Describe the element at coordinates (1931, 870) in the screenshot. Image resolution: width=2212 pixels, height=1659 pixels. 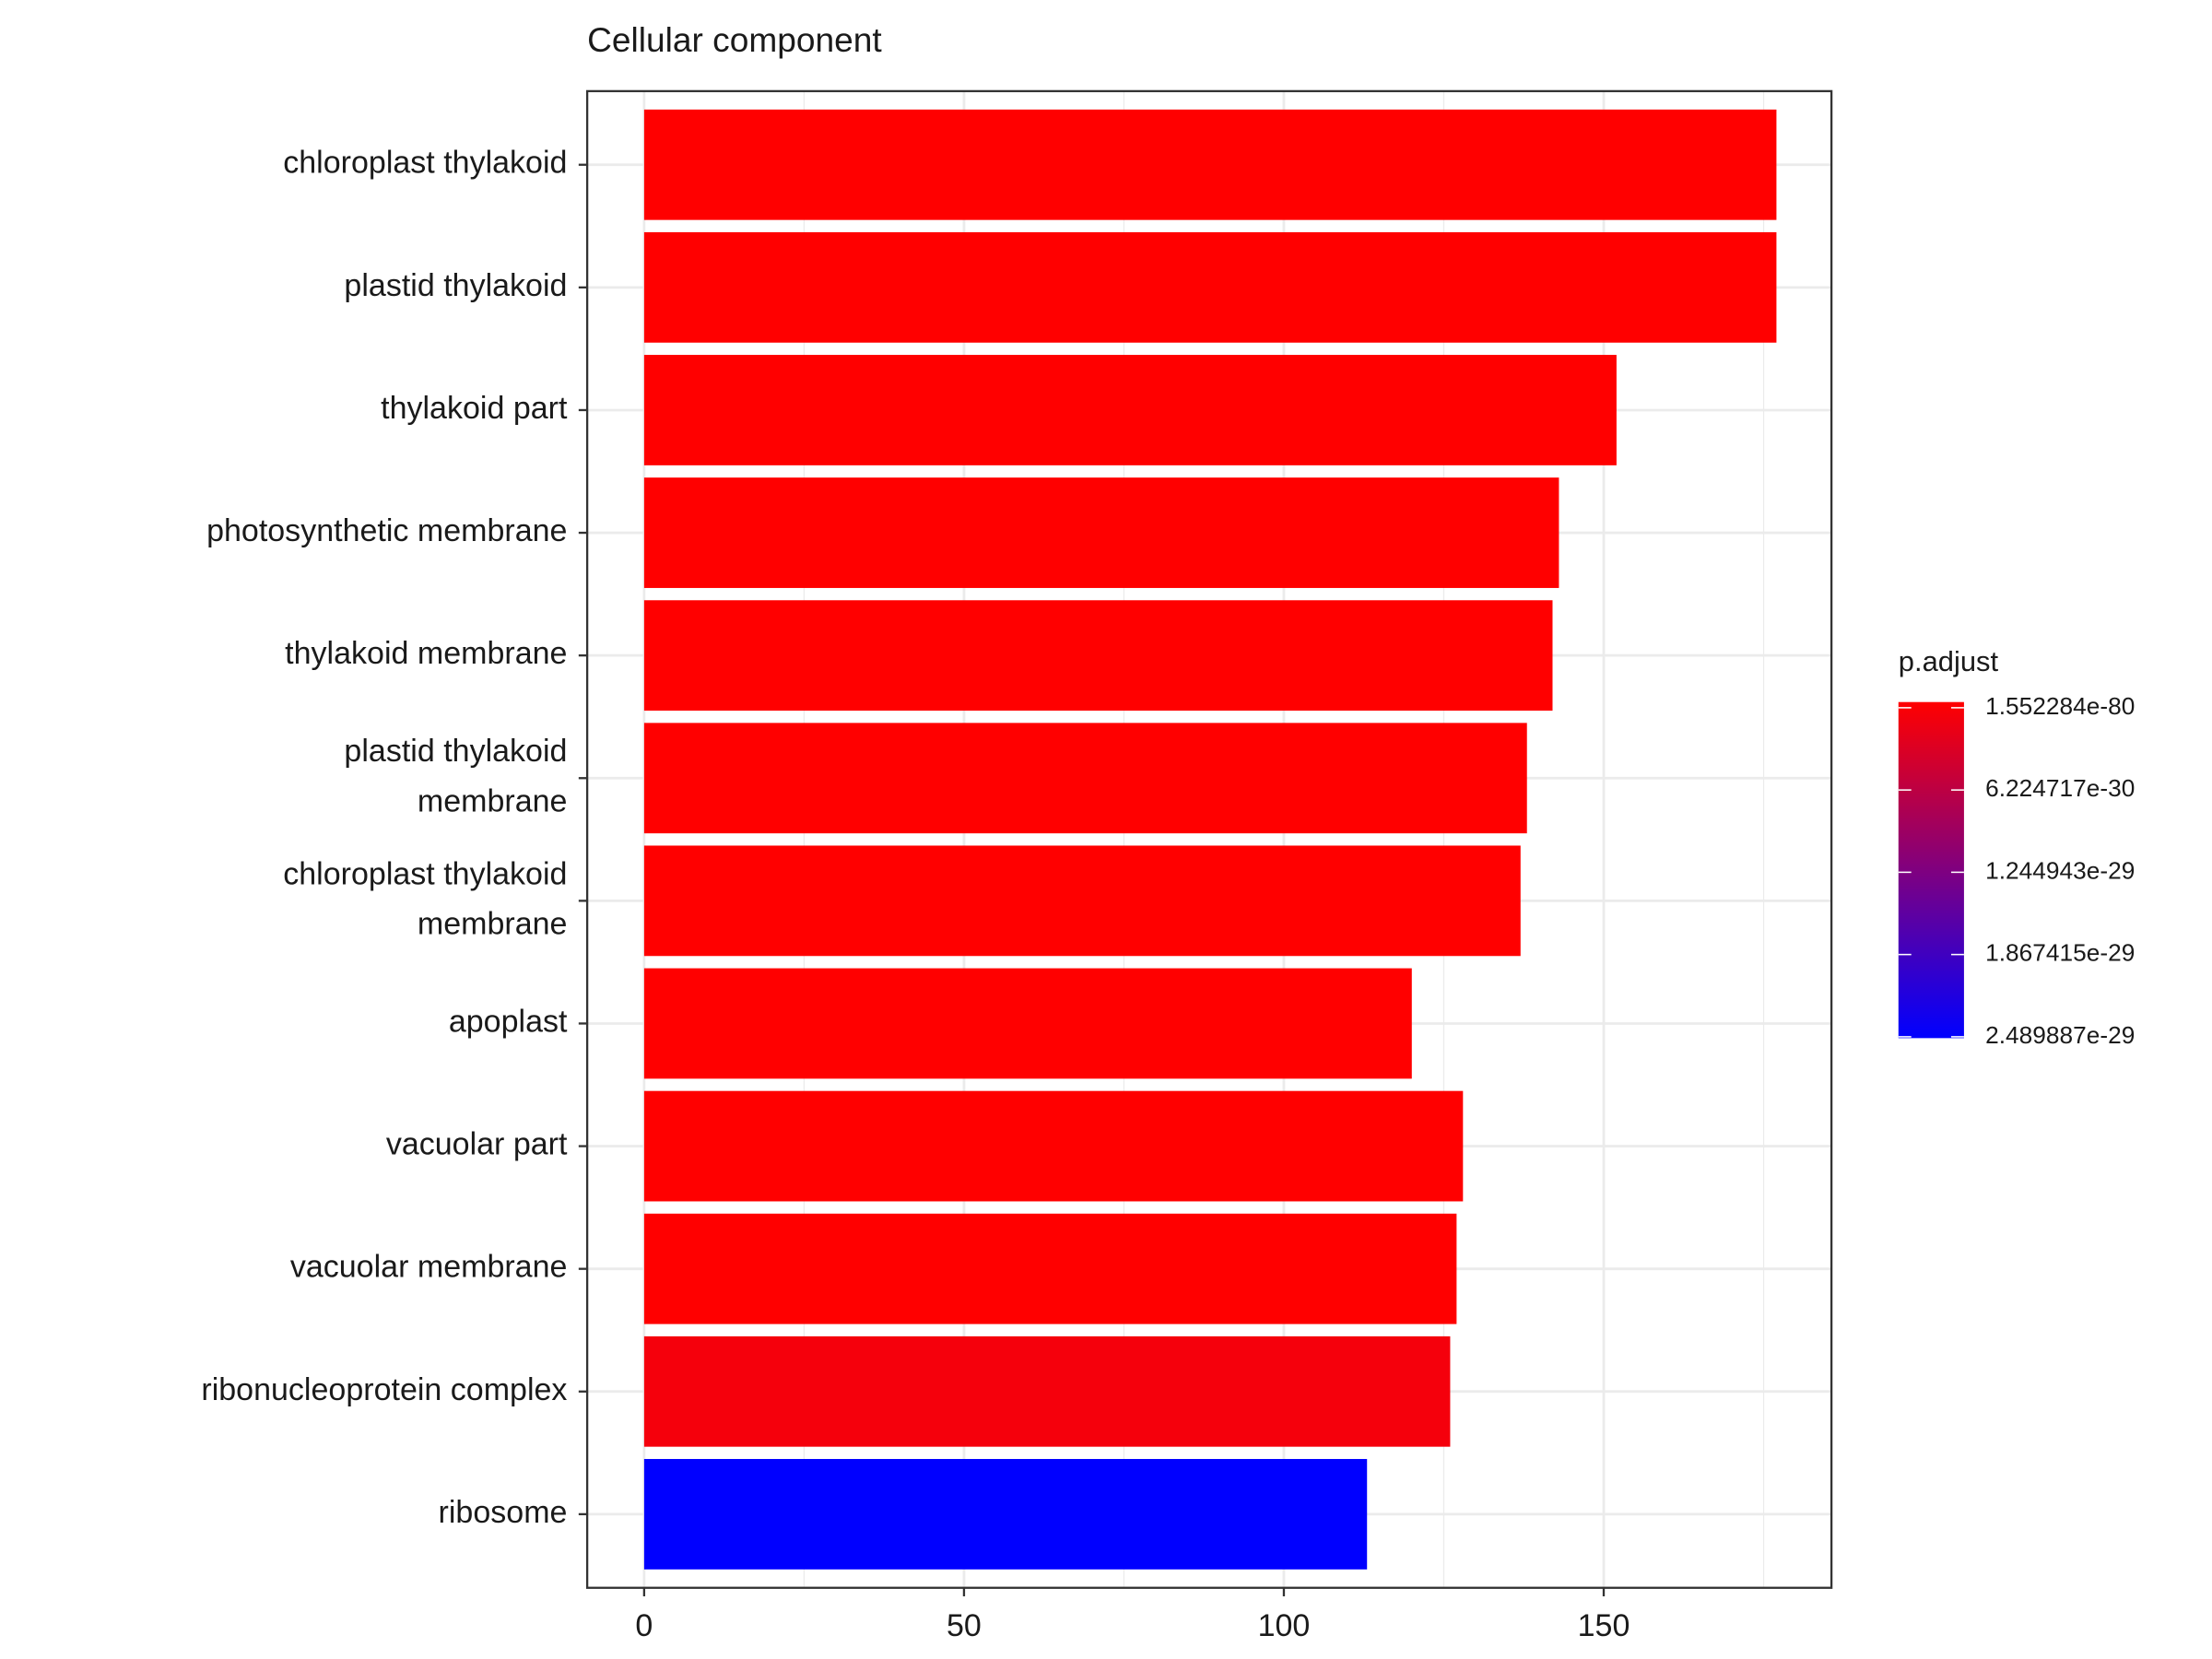
I see `colorbar` at that location.